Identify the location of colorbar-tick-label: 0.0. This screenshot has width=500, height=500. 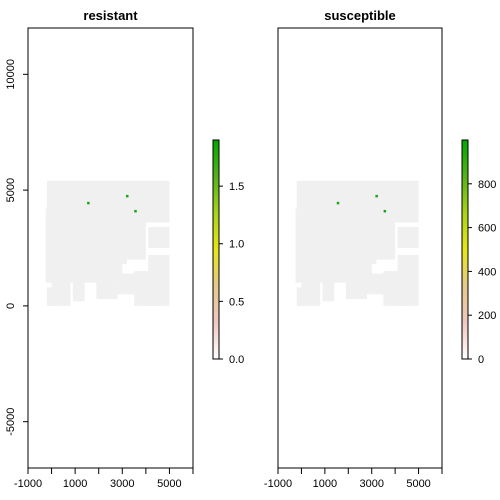
(236, 360).